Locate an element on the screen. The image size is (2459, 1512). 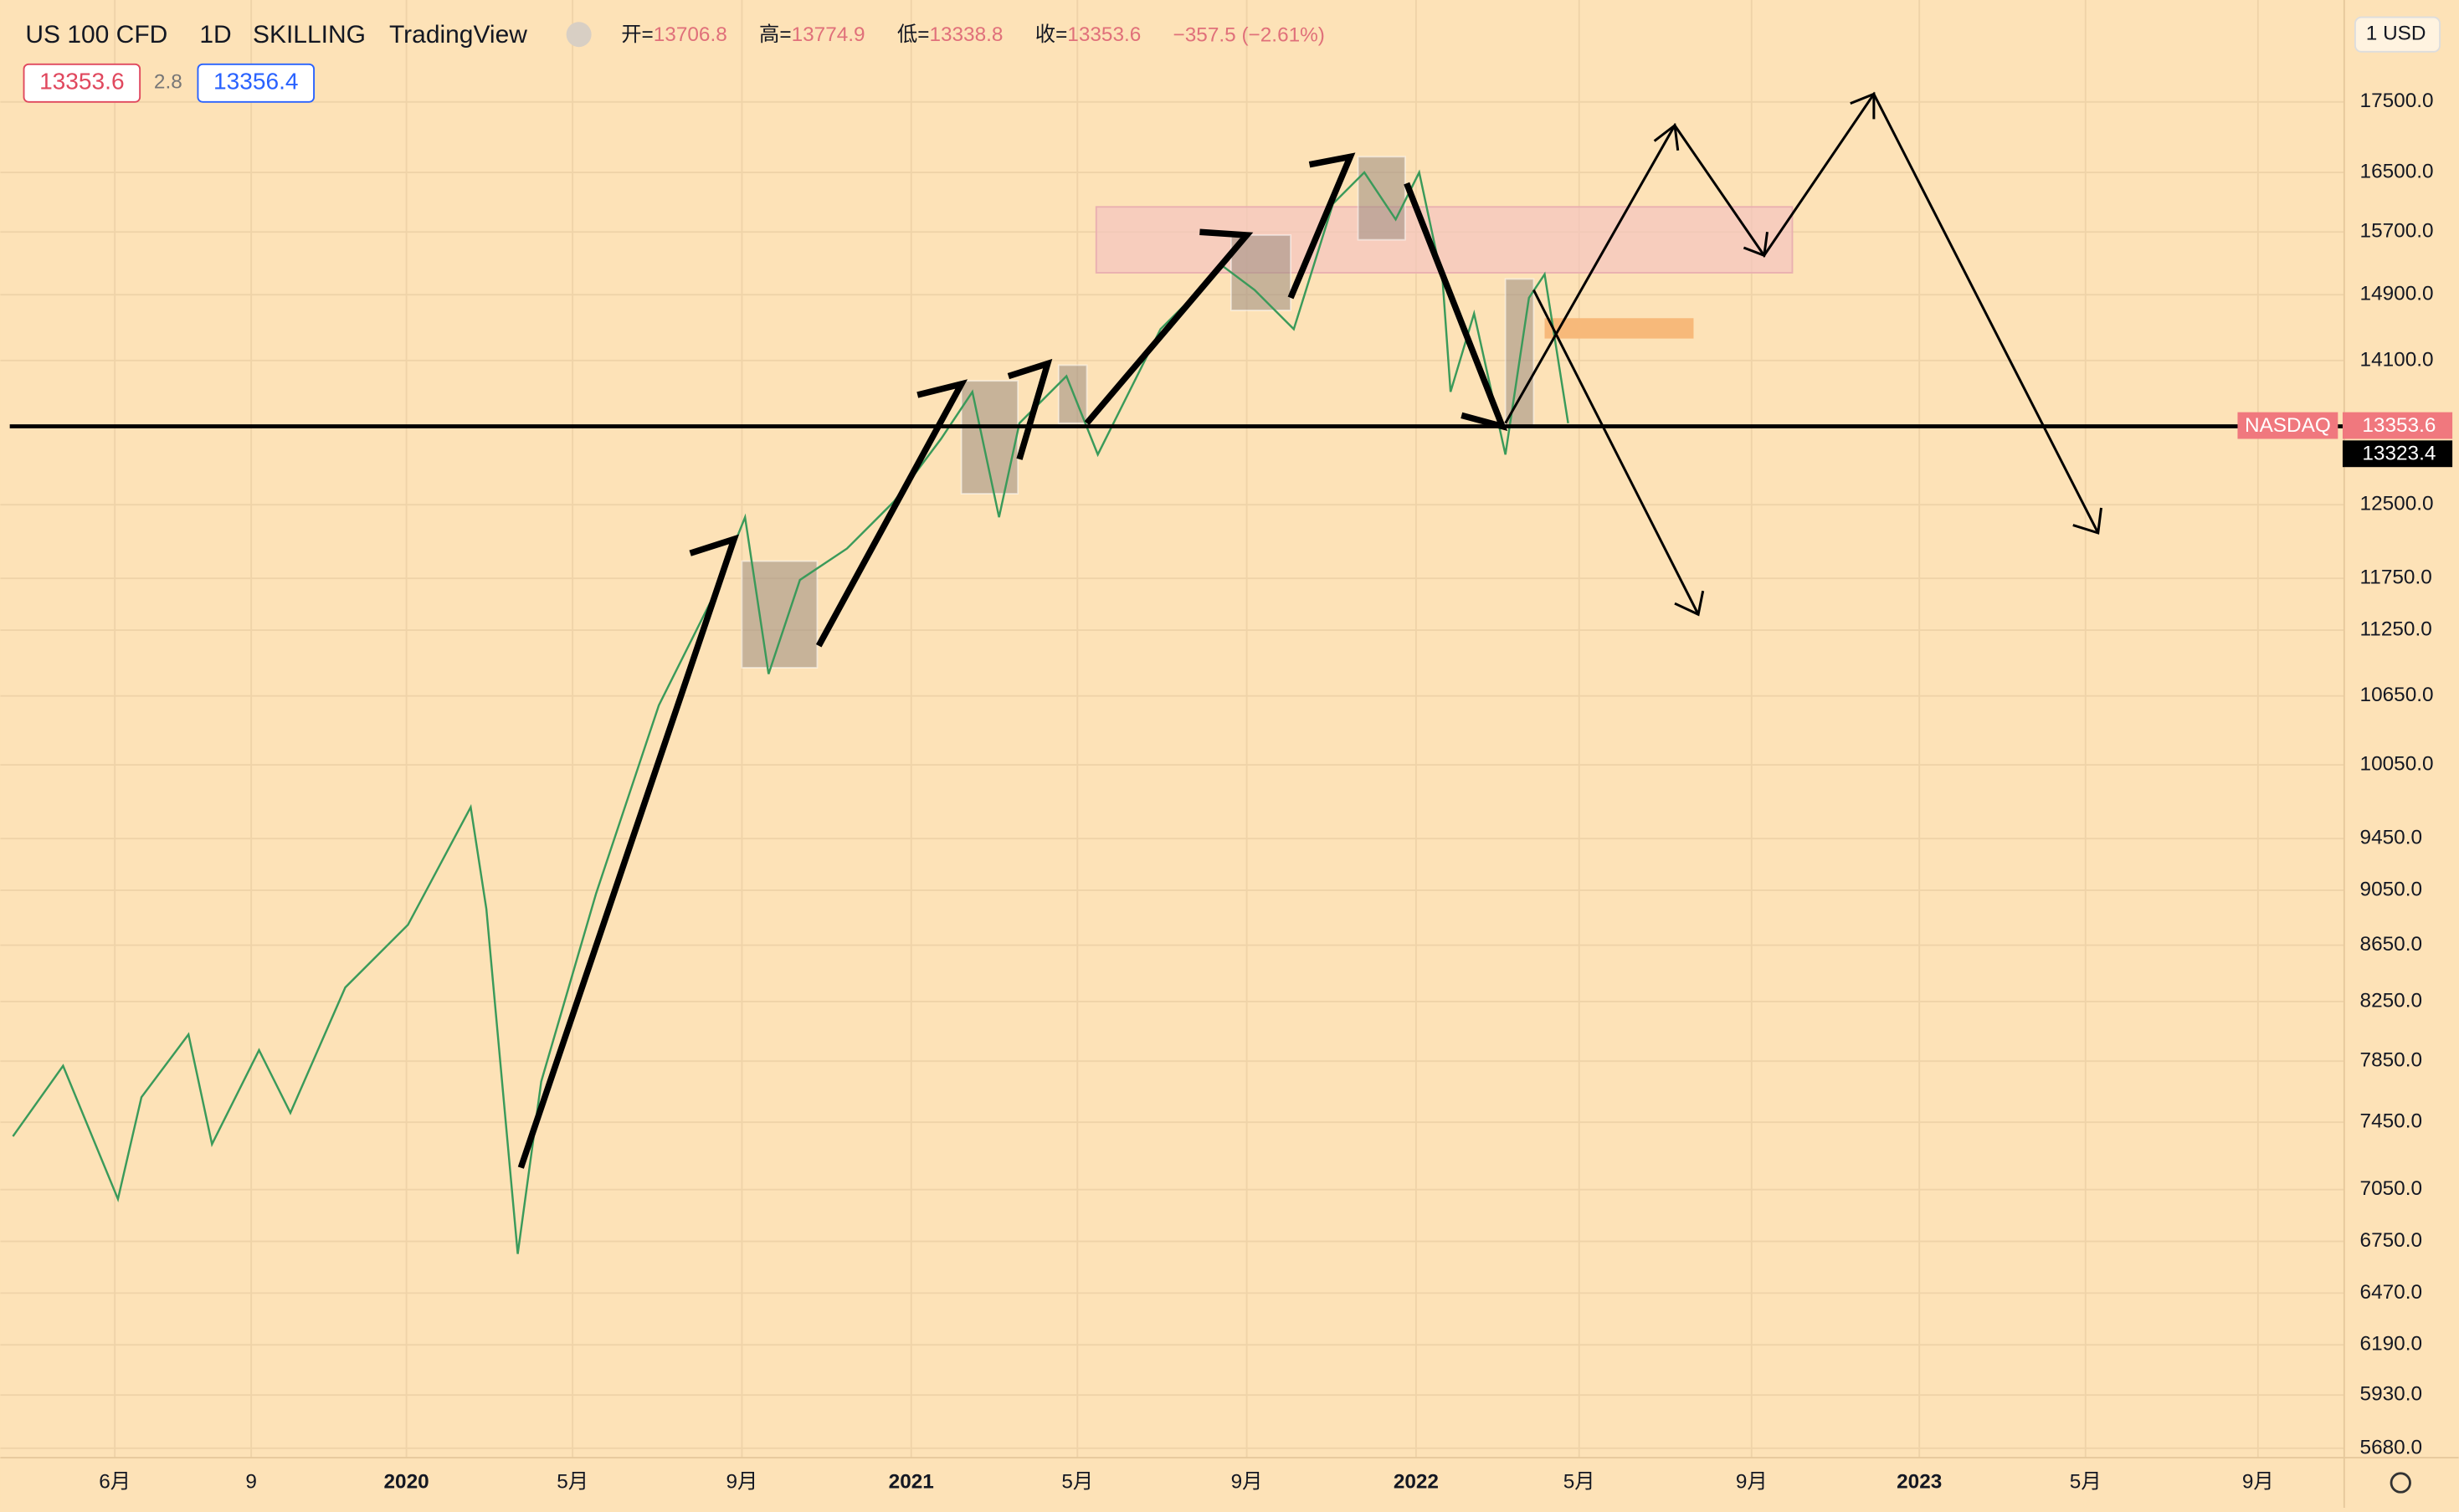
ohlc-label: 开= is located at coordinates (637, 35).